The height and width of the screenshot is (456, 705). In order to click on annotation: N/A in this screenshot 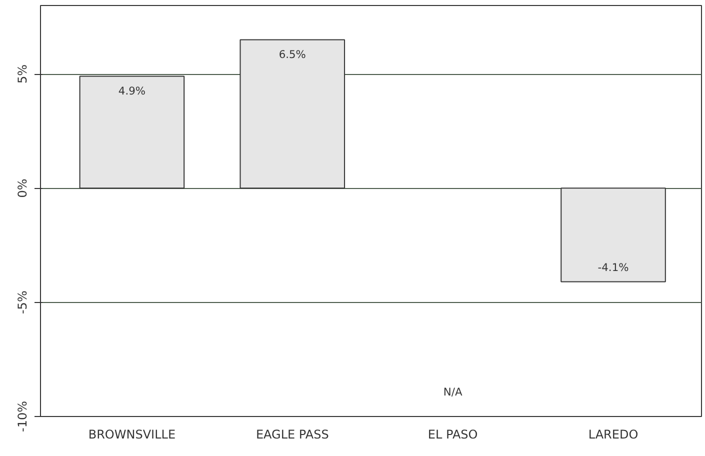, I will do `click(453, 391)`.